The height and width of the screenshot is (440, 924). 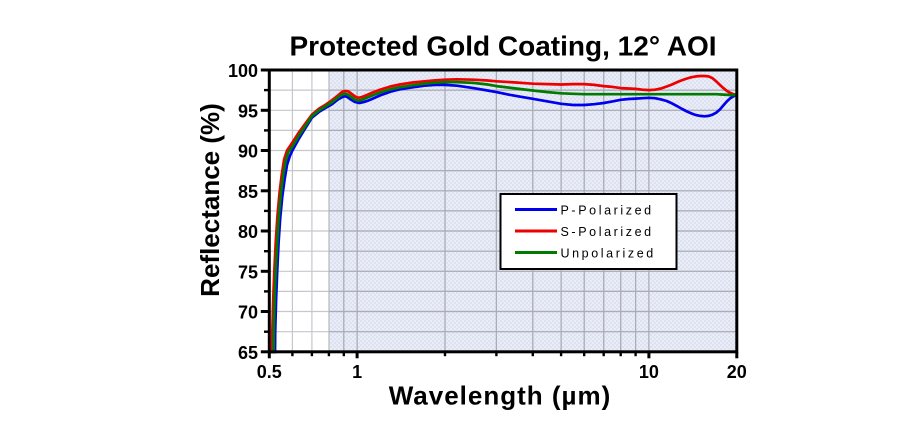 I want to click on svg-text: 90, so click(x=248, y=152).